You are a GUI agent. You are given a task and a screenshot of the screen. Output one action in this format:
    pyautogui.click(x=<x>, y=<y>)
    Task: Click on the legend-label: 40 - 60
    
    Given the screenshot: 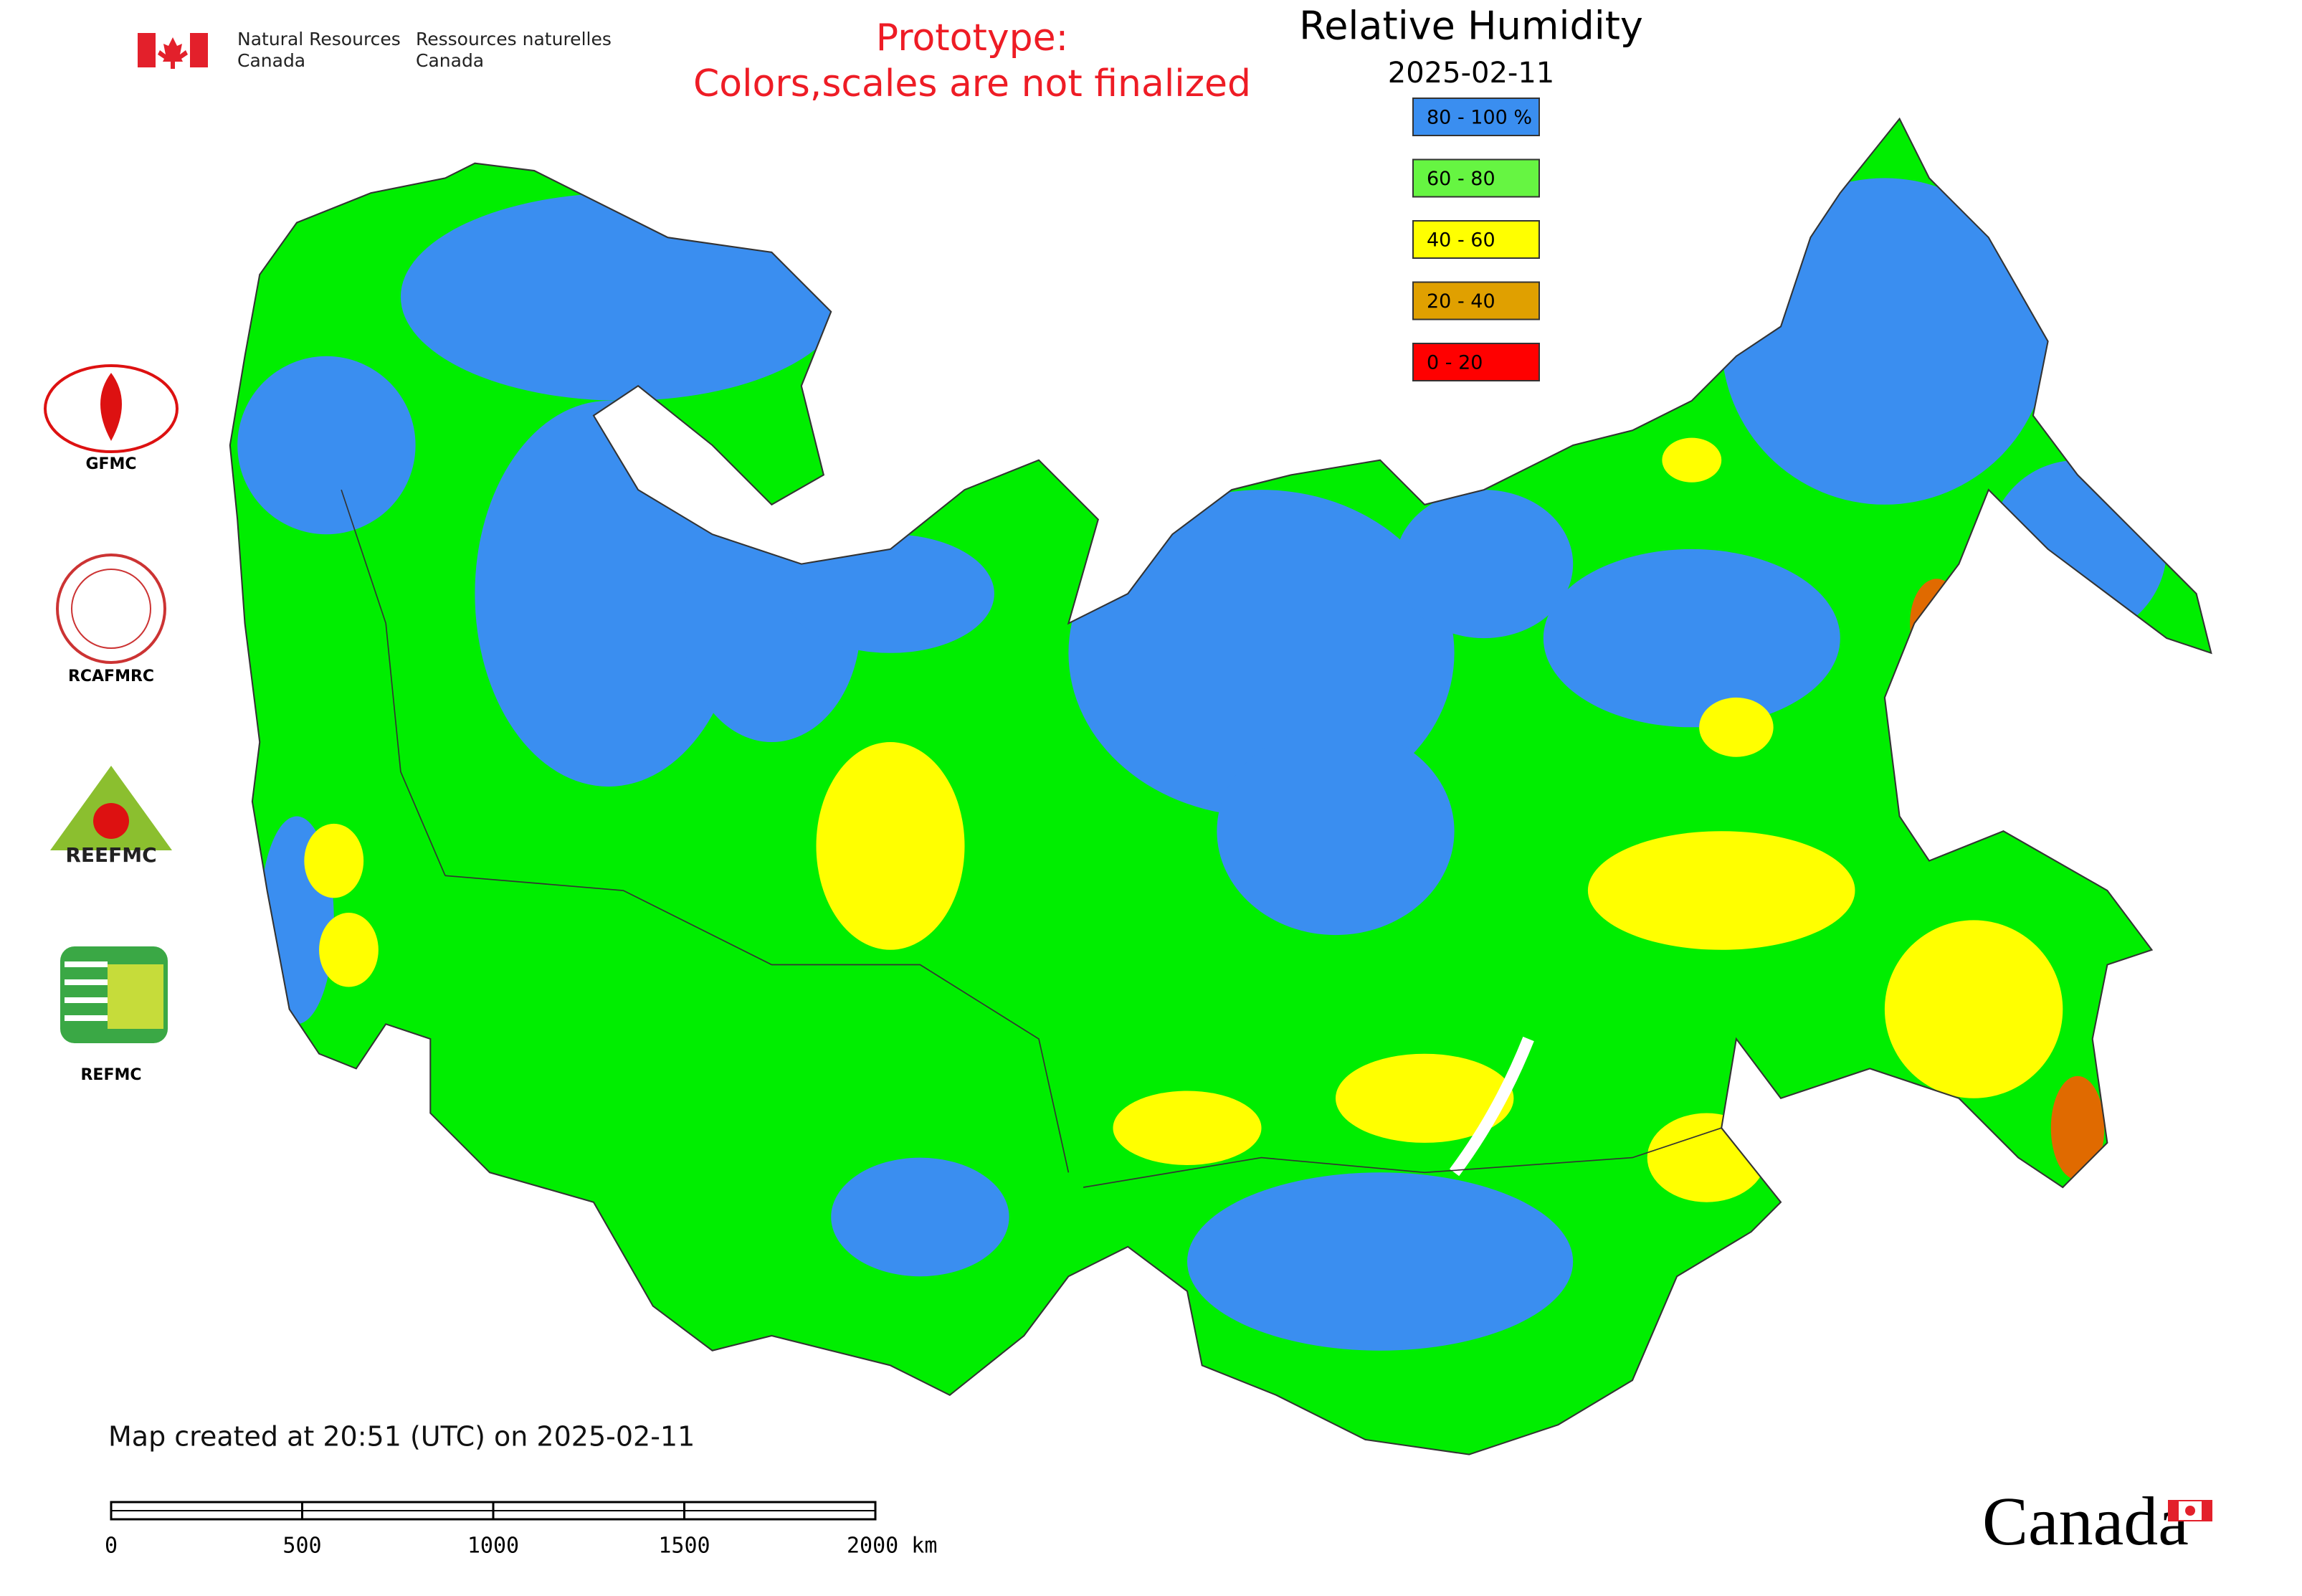 What is the action you would take?
    pyautogui.click(x=1461, y=240)
    